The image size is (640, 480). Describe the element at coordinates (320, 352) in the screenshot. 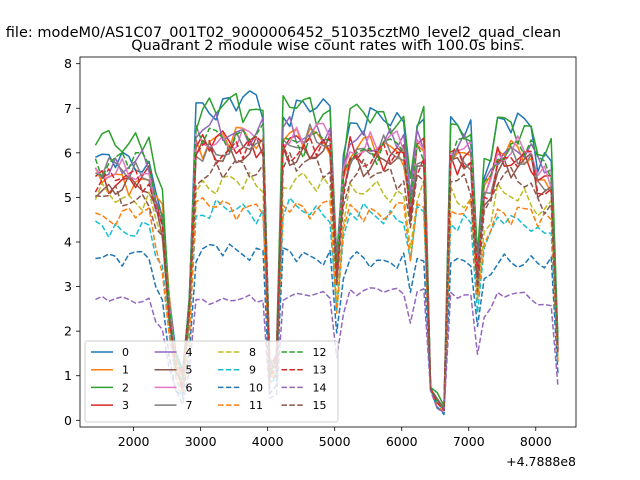

I see `legend-label-12: 12` at that location.